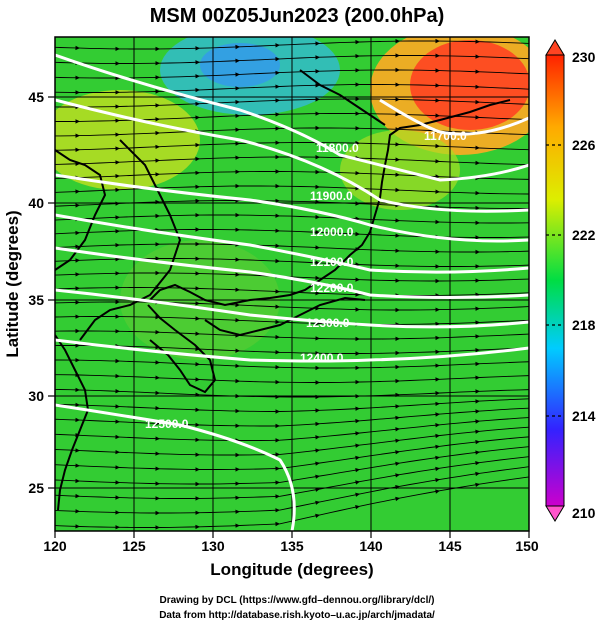 The height and width of the screenshot is (625, 599). What do you see at coordinates (127, 140) in the screenshot?
I see `warm-region-west` at bounding box center [127, 140].